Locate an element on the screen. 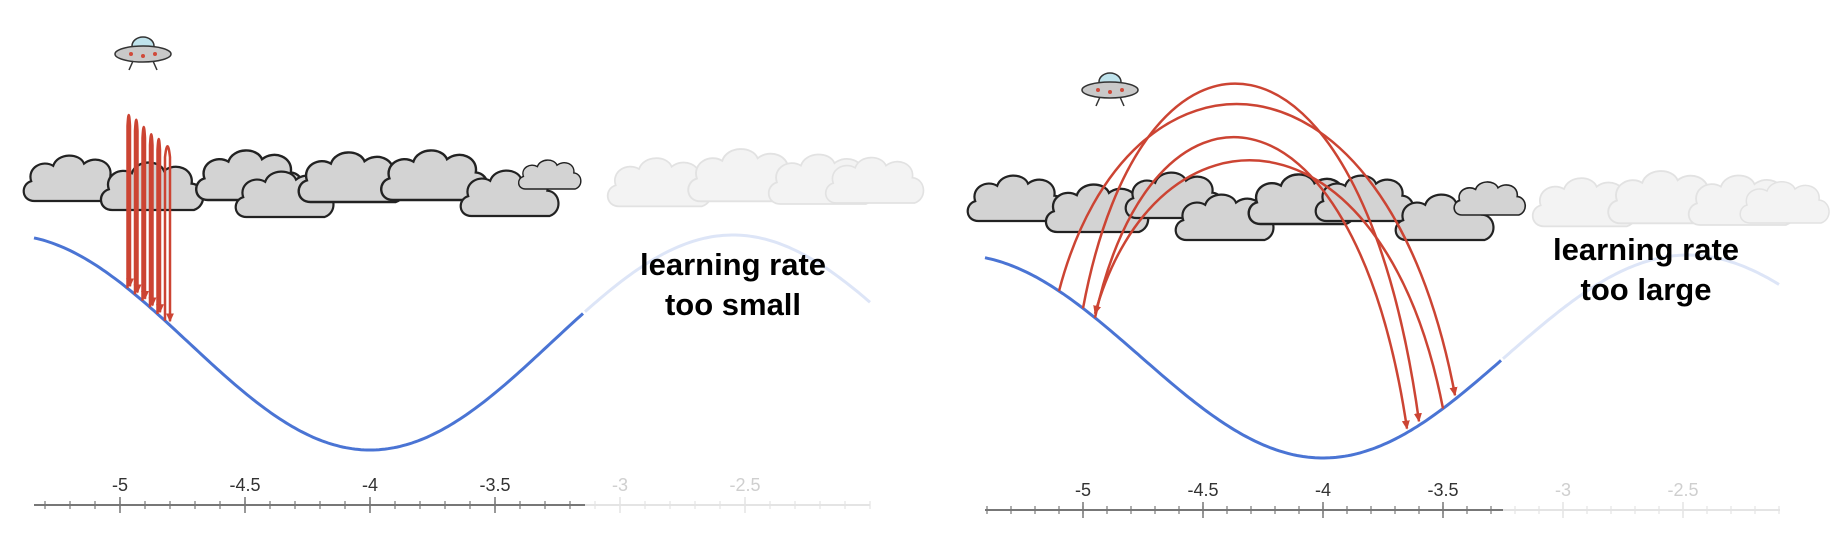  caption-line-2: too large is located at coordinates (1646, 289).